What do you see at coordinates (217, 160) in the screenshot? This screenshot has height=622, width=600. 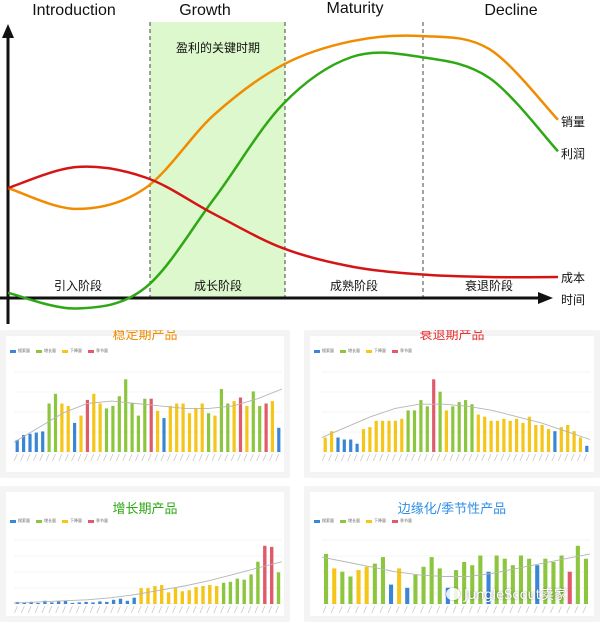 I see `growth-highlight-band` at bounding box center [217, 160].